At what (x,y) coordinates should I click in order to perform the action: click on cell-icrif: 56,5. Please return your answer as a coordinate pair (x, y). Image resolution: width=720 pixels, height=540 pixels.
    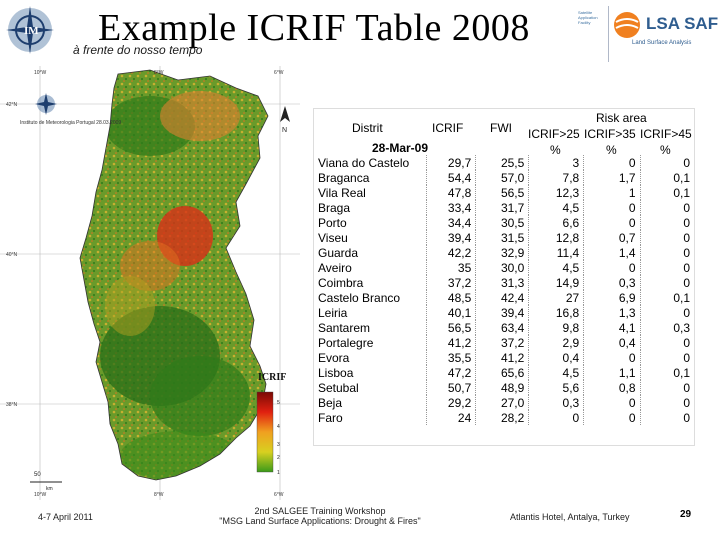
    Looking at the image, I should click on (450, 327).